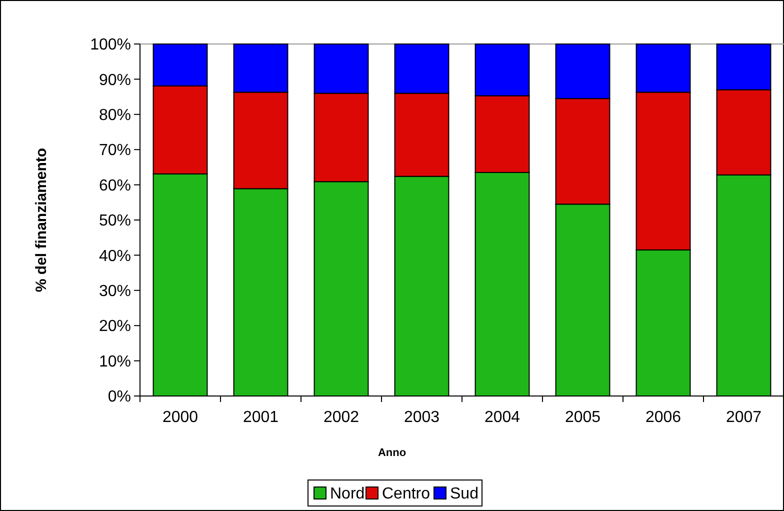 The image size is (784, 511). I want to click on x-tick-label: 2005, so click(582, 417).